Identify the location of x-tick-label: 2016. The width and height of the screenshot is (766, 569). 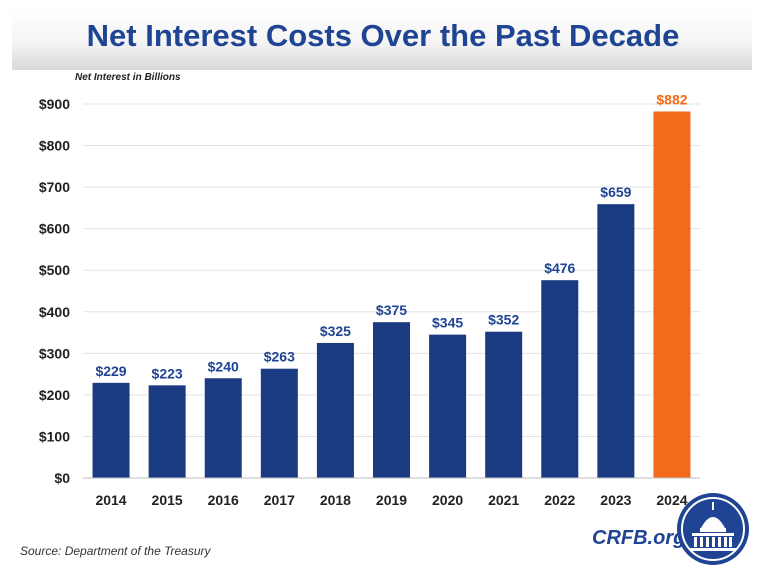
(223, 500).